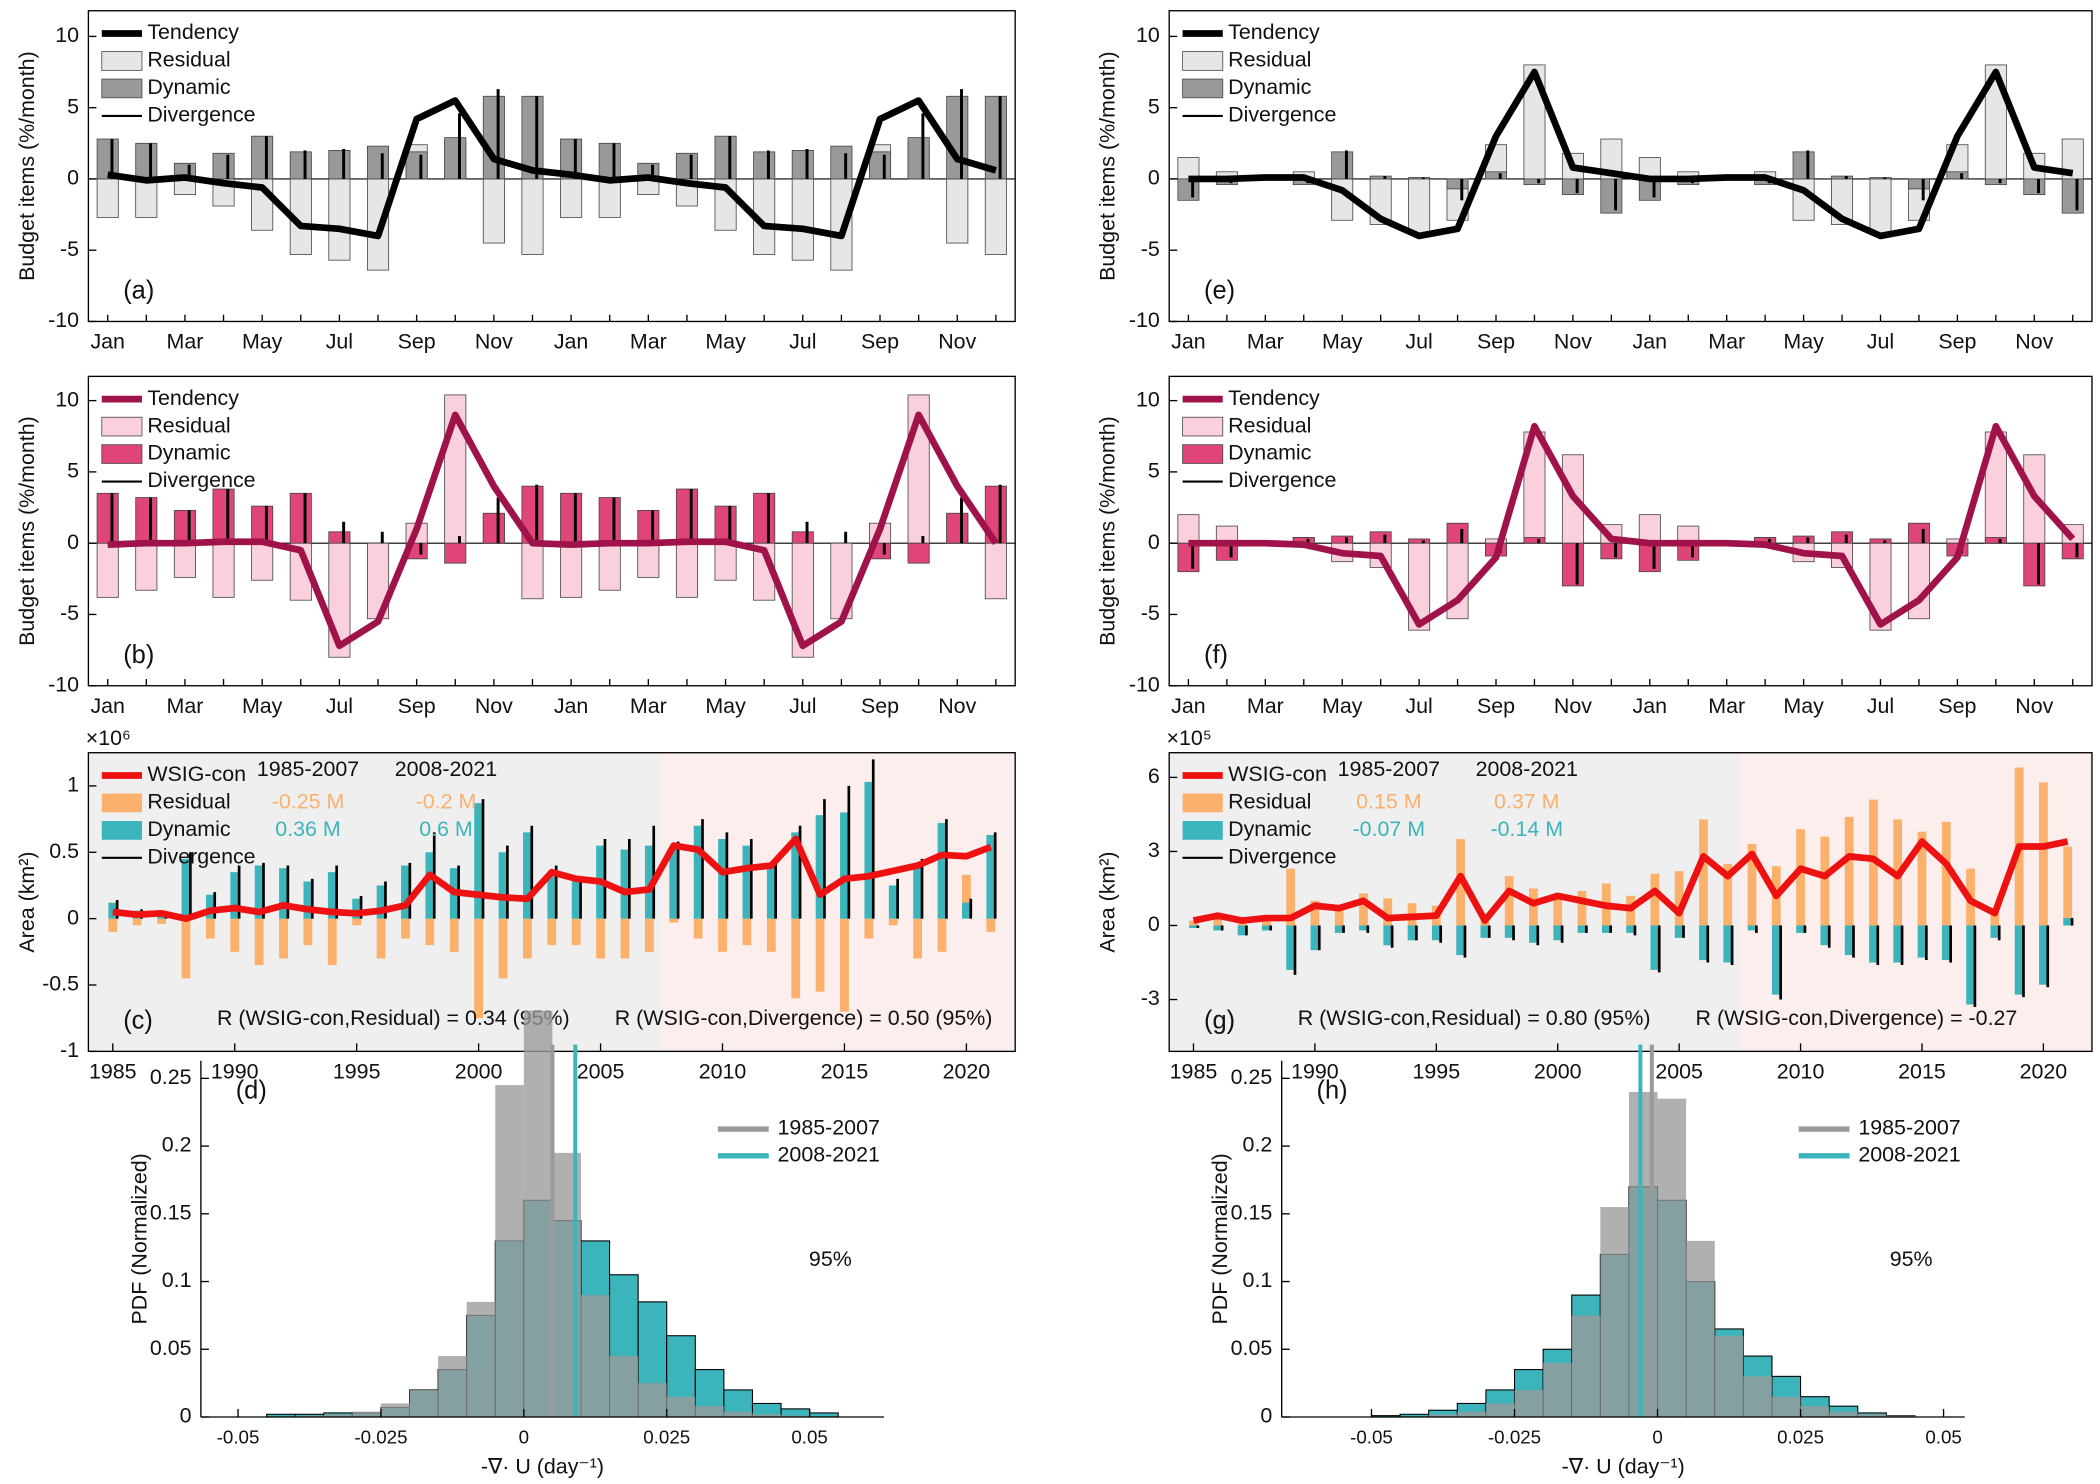 The width and height of the screenshot is (2100, 1484). Describe the element at coordinates (308, 769) in the screenshot. I see `period-header: 1985-2007` at that location.